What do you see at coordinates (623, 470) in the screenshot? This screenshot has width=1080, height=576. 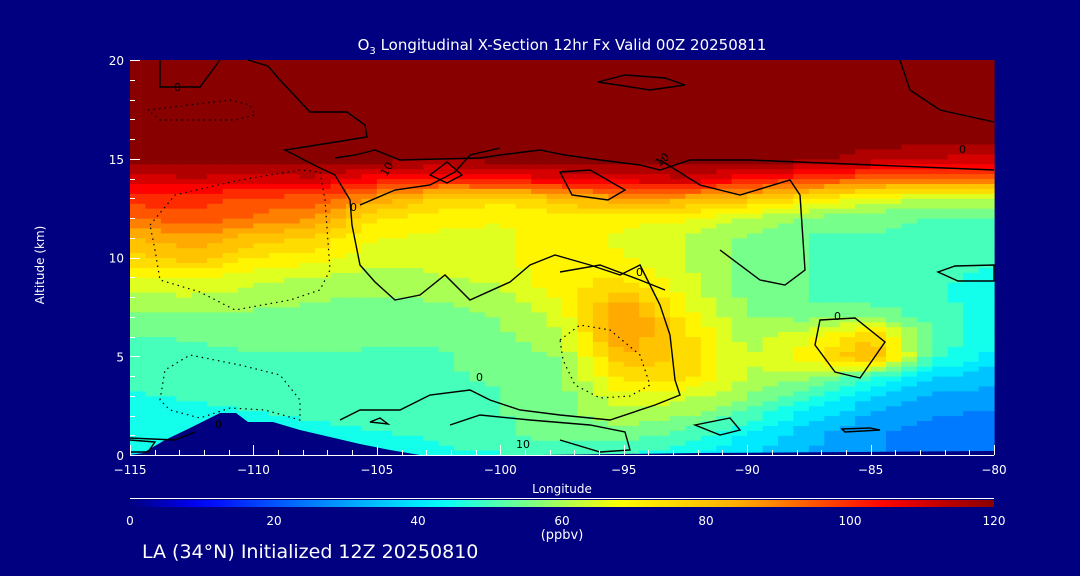 I see `x-tick-label: −95` at bounding box center [623, 470].